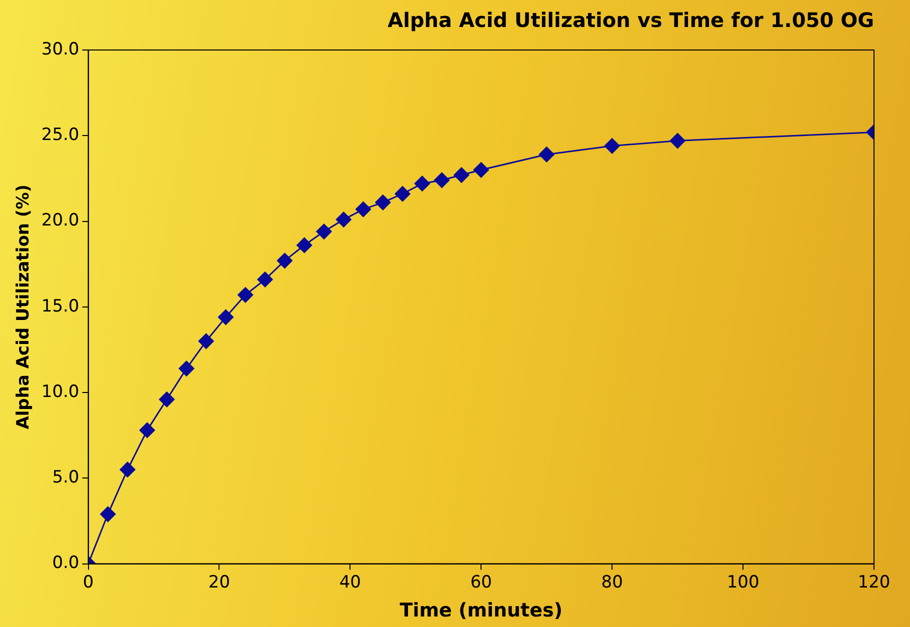 The image size is (910, 627). What do you see at coordinates (60, 392) in the screenshot?
I see `y-tick-label: 10.0` at bounding box center [60, 392].